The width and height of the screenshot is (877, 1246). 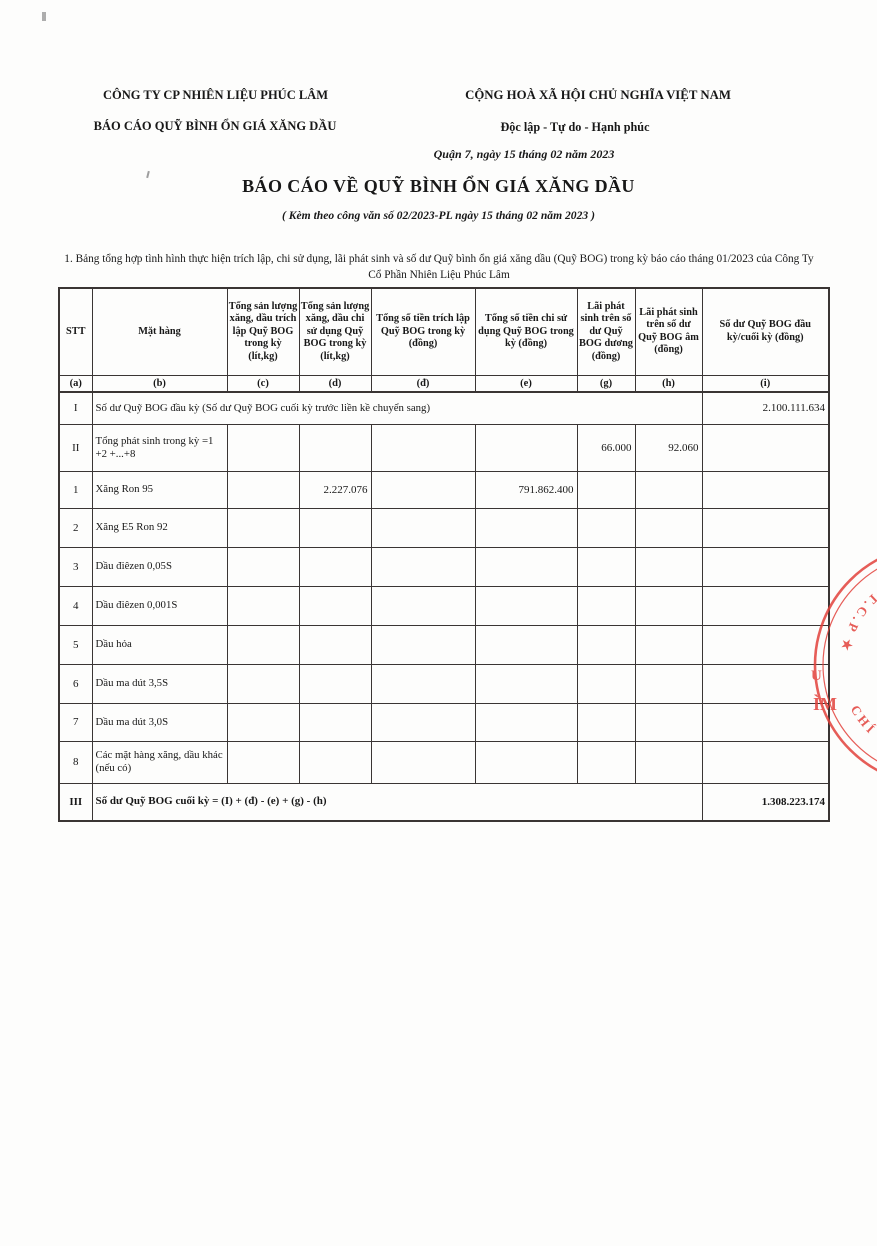 What do you see at coordinates (765, 408) in the screenshot?
I see `cell-value-i: 2.100.111.634` at bounding box center [765, 408].